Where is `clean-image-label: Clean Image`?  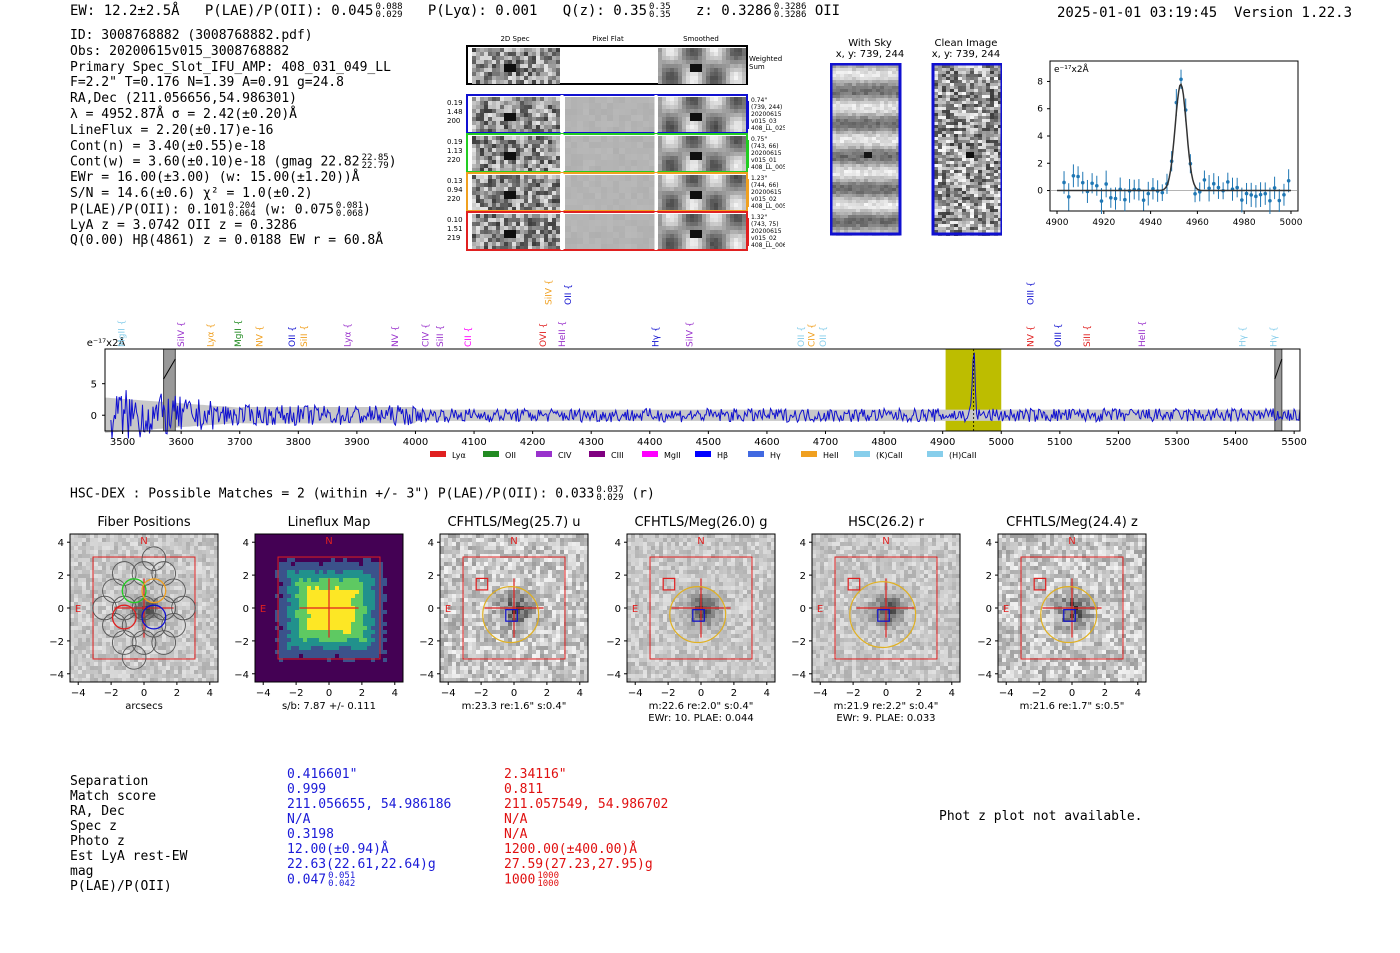 clean-image-label: Clean Image is located at coordinates (966, 43).